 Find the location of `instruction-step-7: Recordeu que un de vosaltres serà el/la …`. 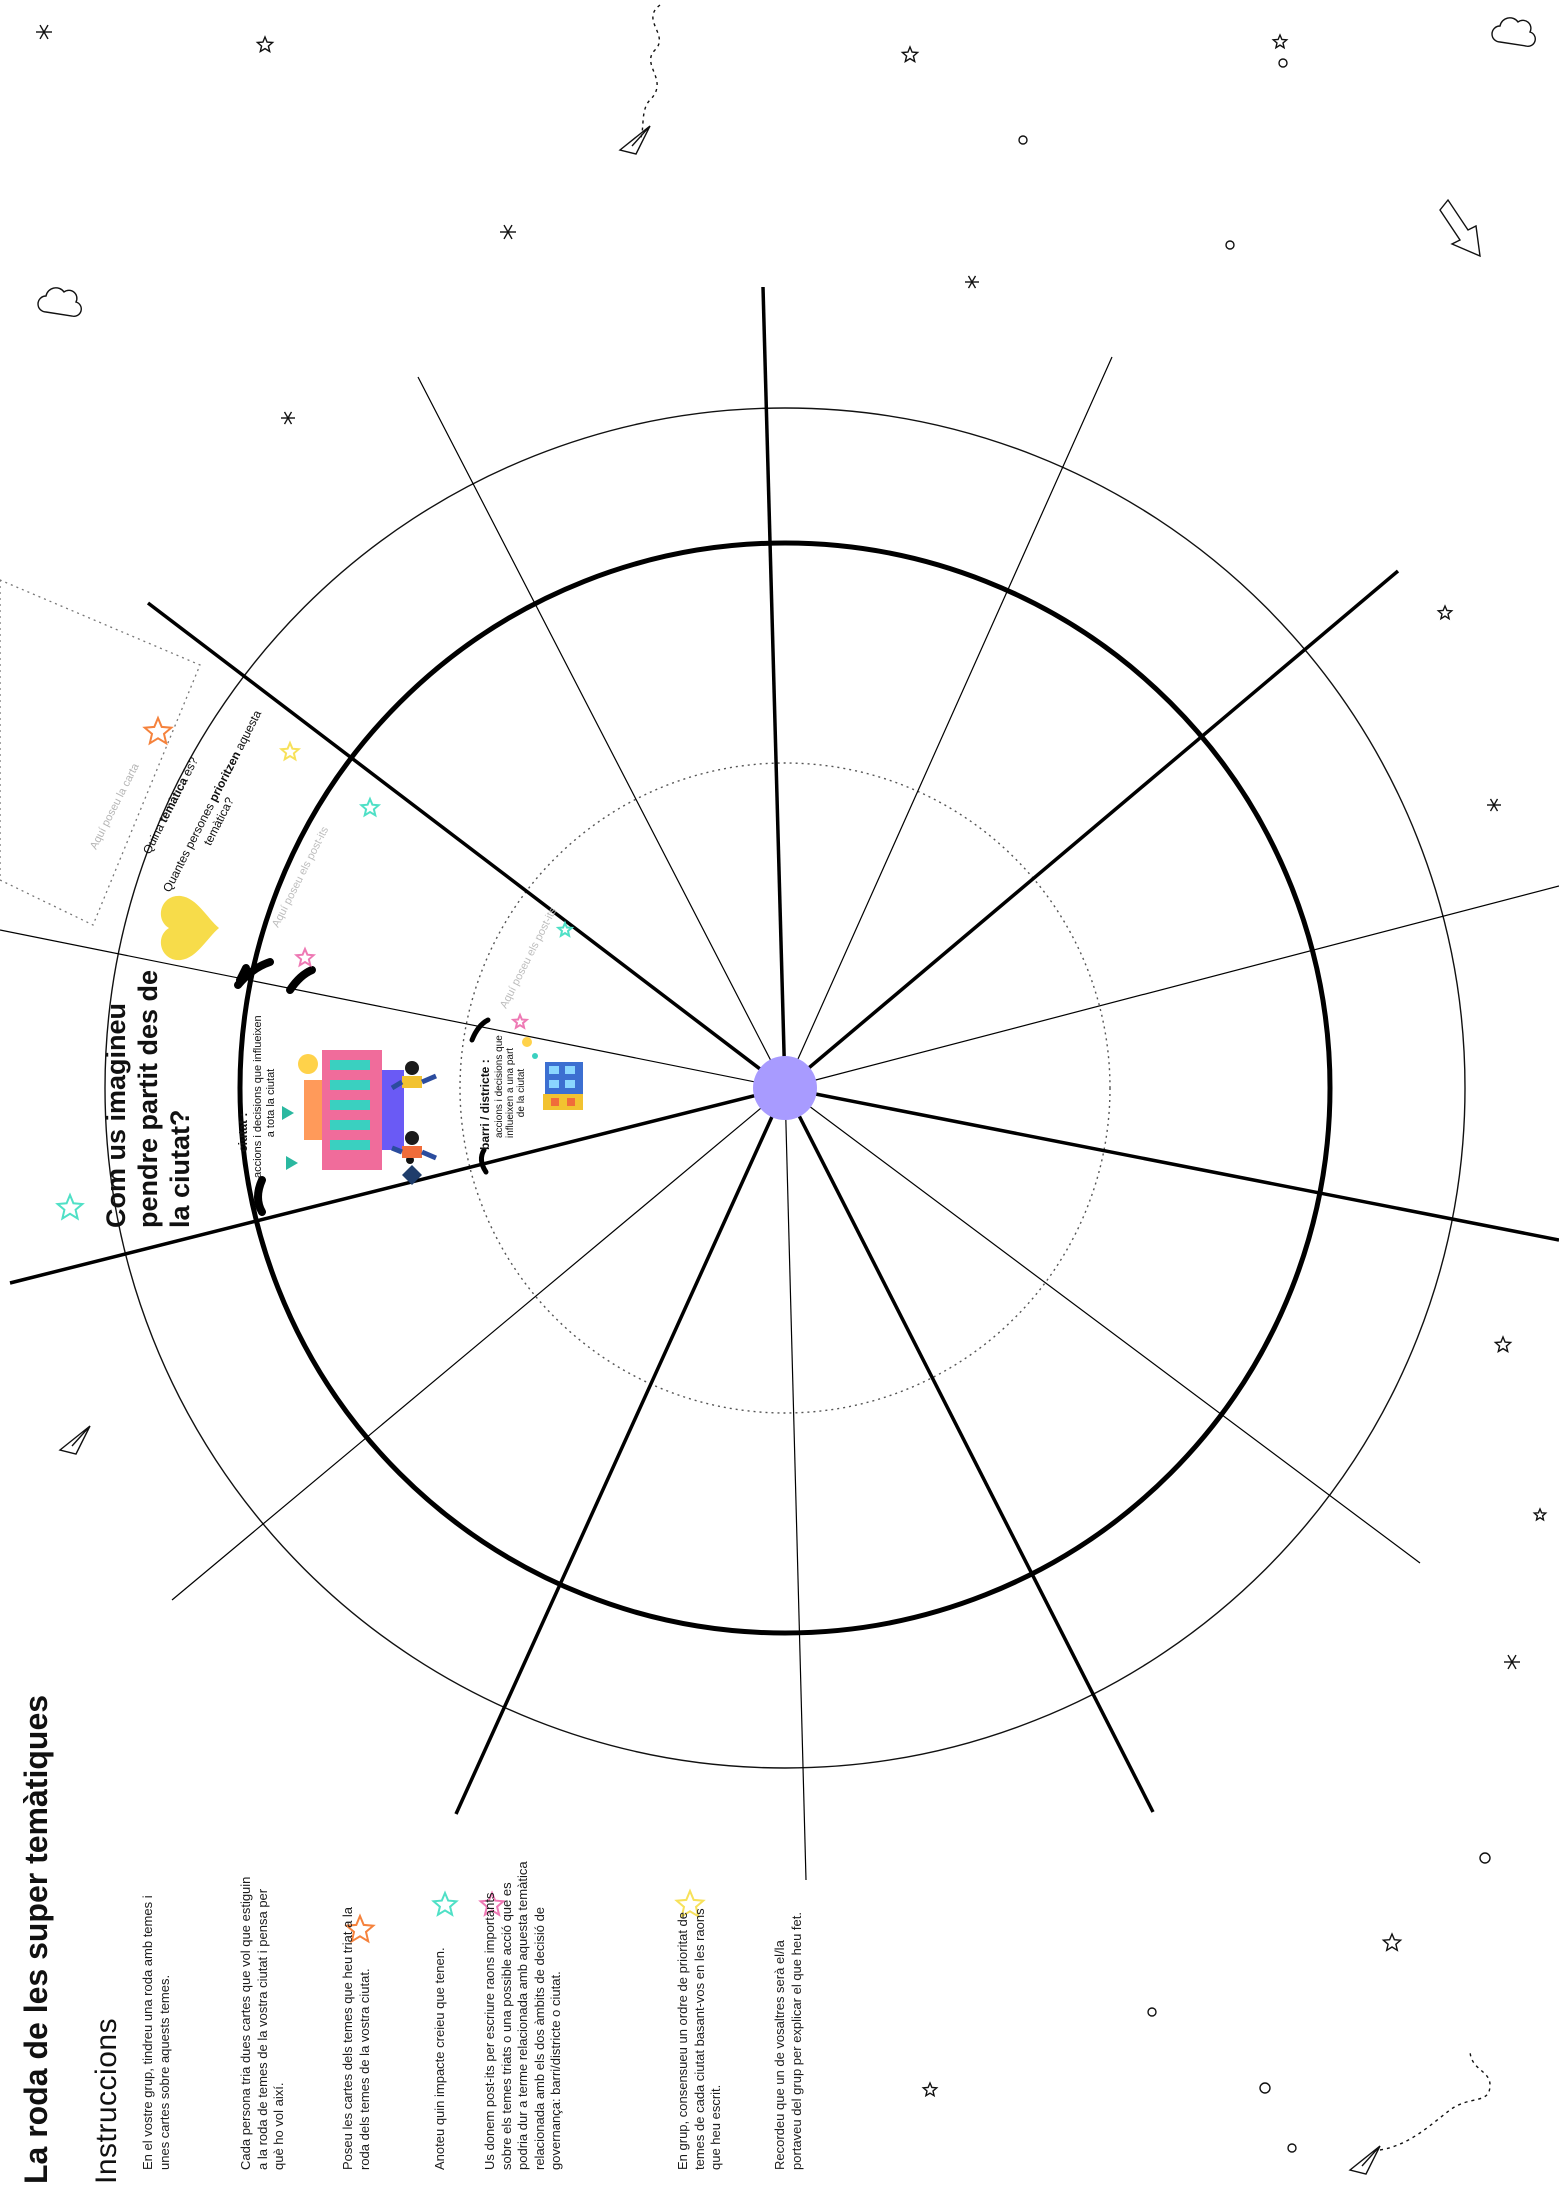

instruction-step-7: Recordeu que un de vosaltres serà el/la … is located at coordinates (788, 2040).